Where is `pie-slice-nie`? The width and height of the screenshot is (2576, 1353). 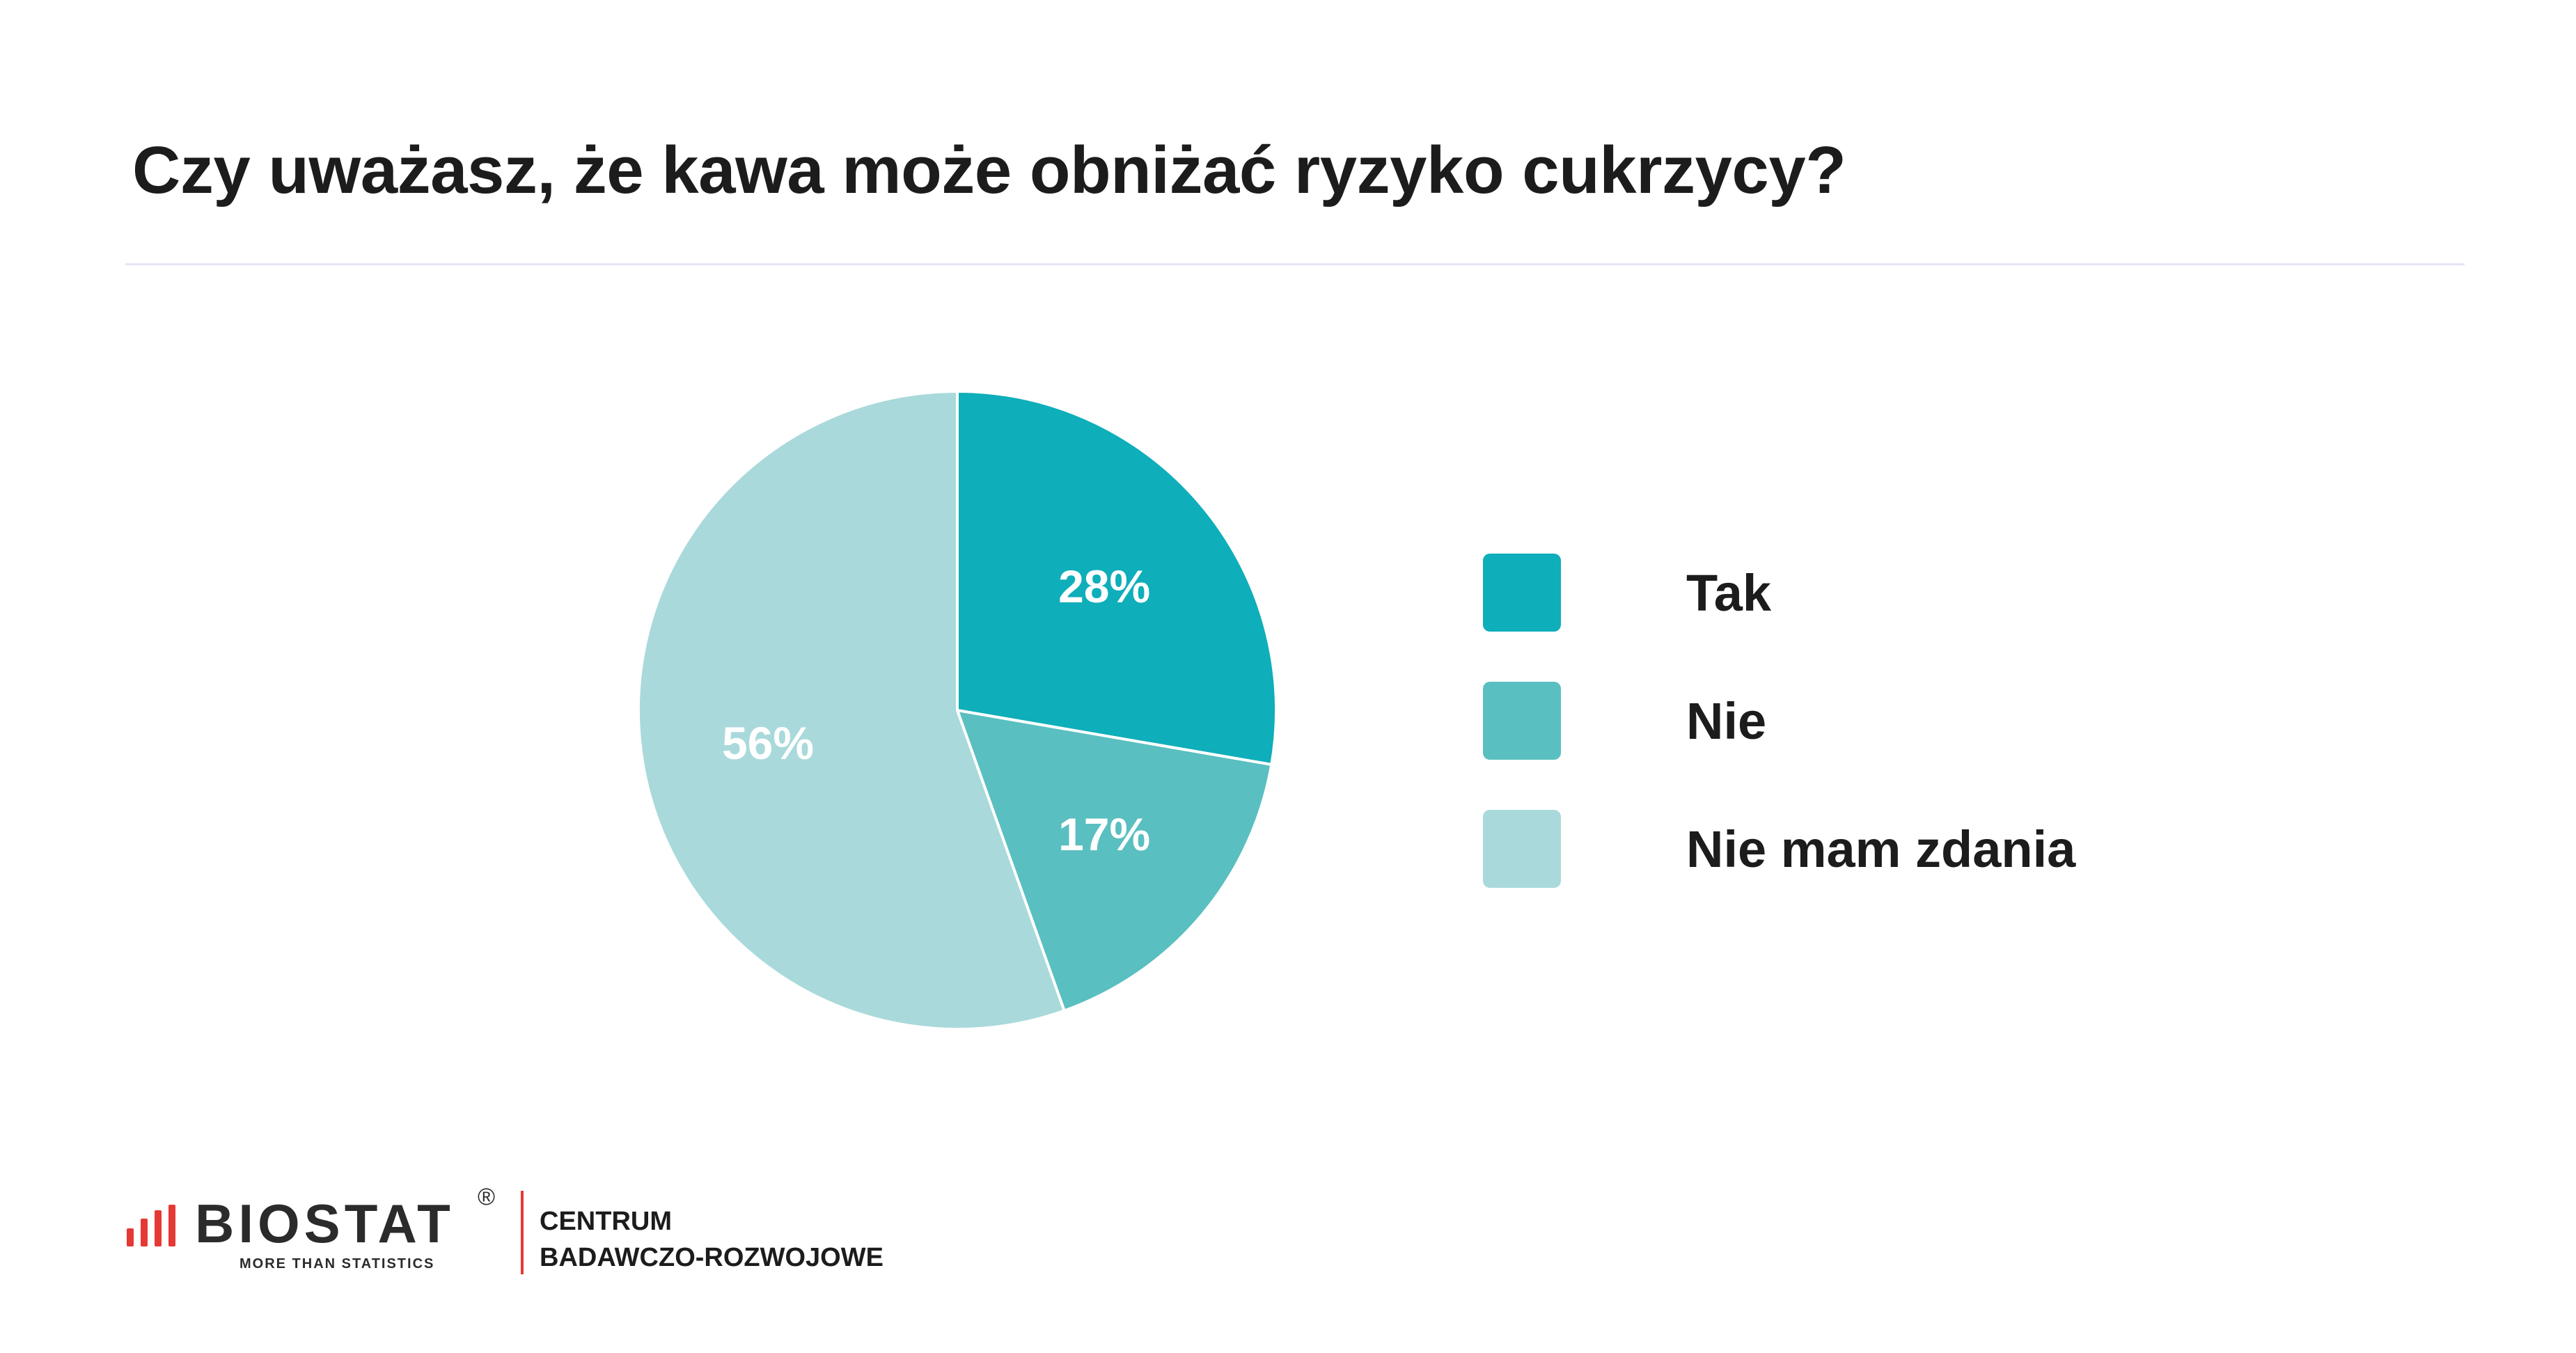 pie-slice-nie is located at coordinates (1114, 860).